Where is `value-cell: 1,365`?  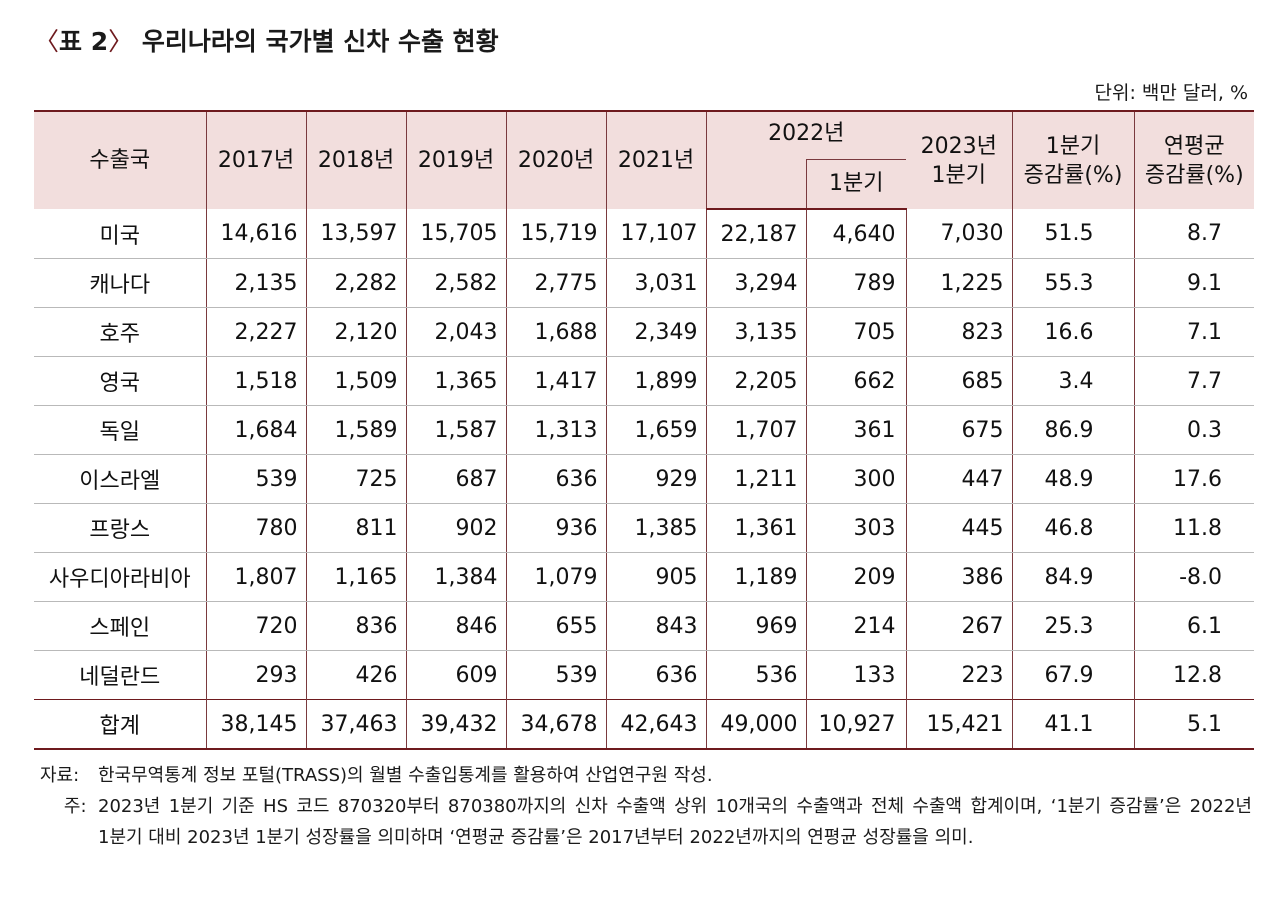
value-cell: 1,365 is located at coordinates (456, 381).